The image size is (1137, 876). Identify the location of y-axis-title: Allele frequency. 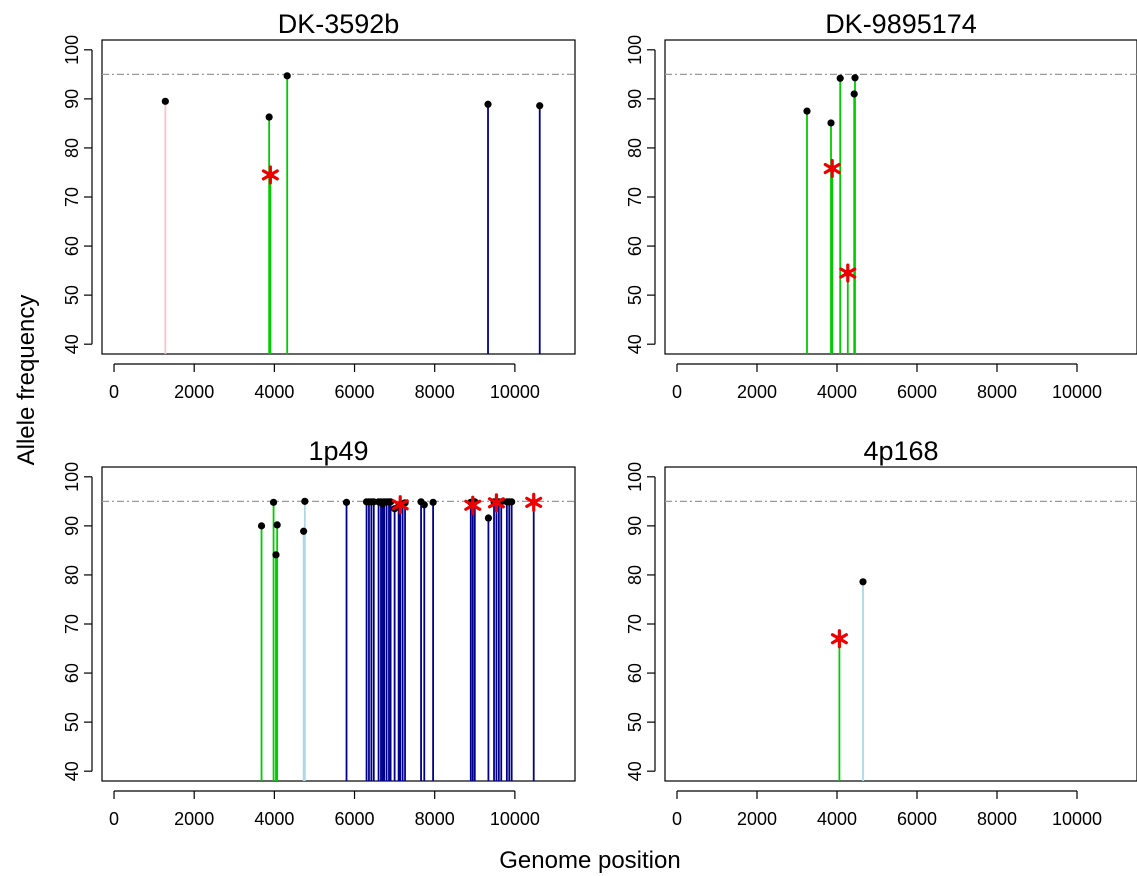
(26, 380).